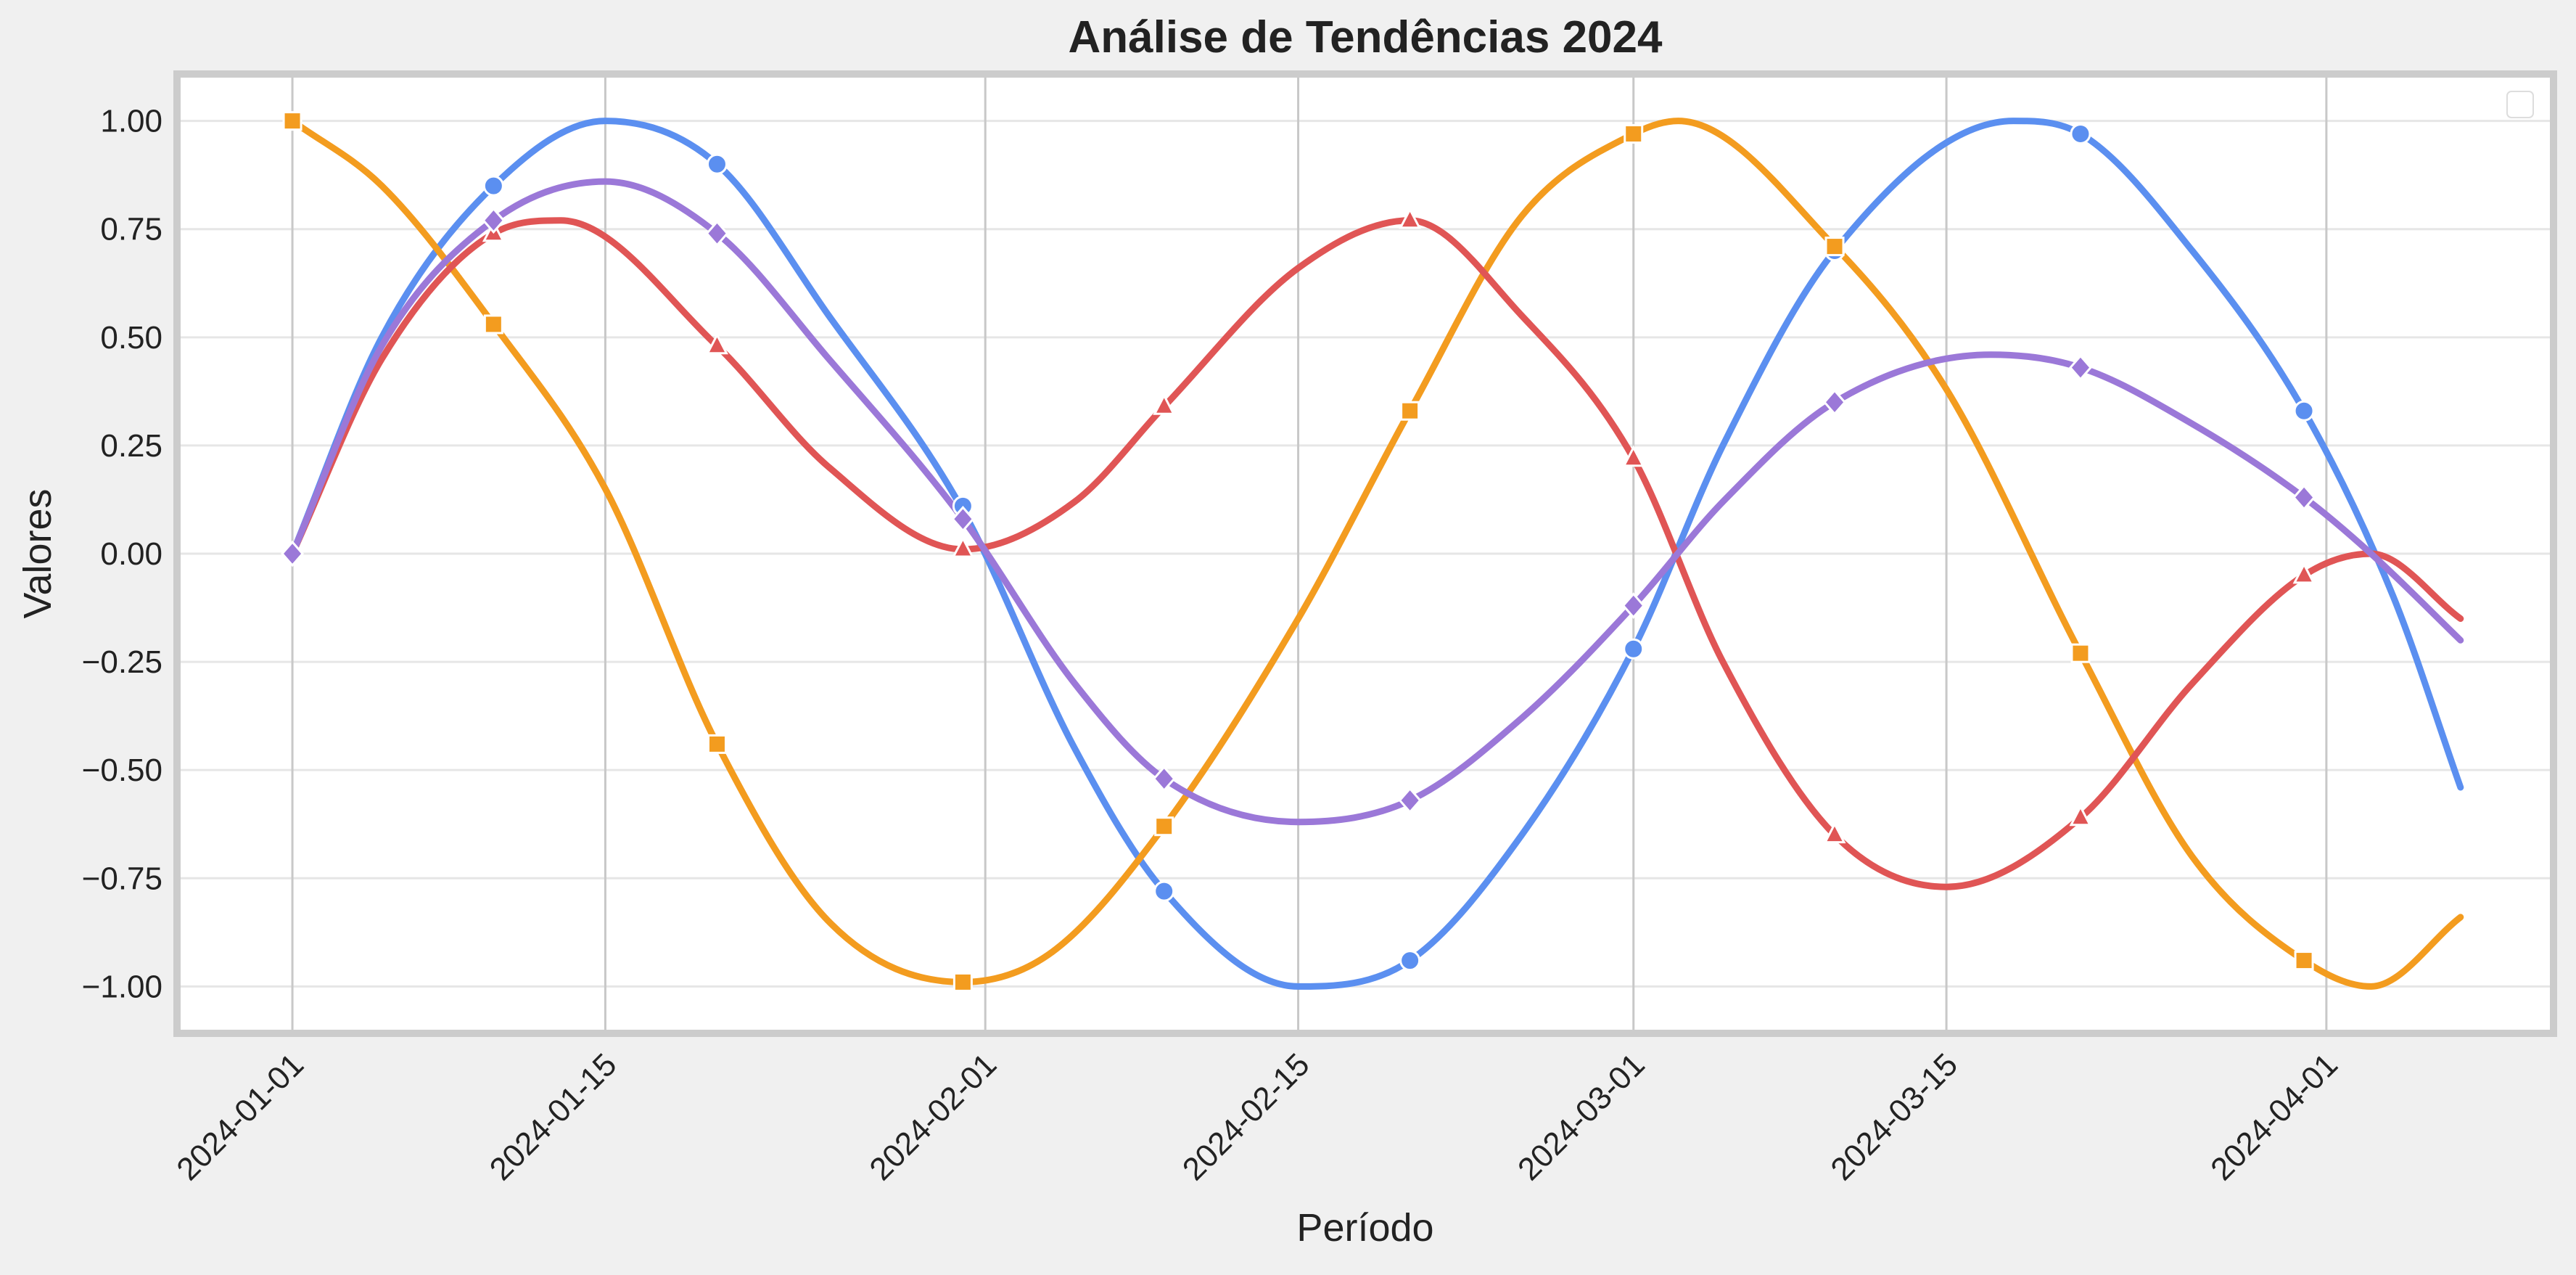 The width and height of the screenshot is (2576, 1275). Describe the element at coordinates (2520, 104) in the screenshot. I see `legend` at that location.